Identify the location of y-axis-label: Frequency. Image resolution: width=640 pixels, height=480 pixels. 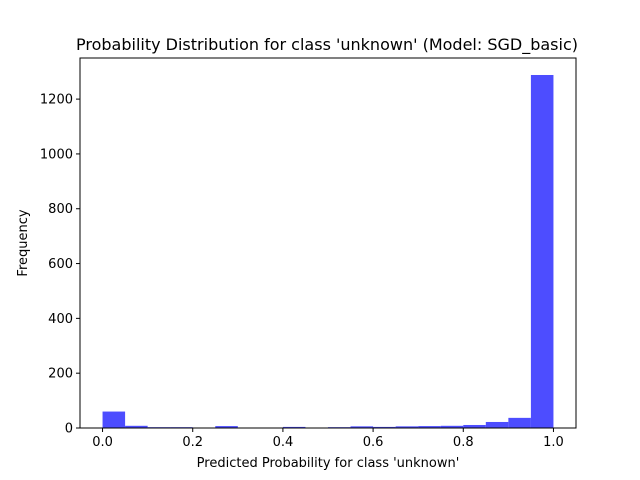
(23, 242).